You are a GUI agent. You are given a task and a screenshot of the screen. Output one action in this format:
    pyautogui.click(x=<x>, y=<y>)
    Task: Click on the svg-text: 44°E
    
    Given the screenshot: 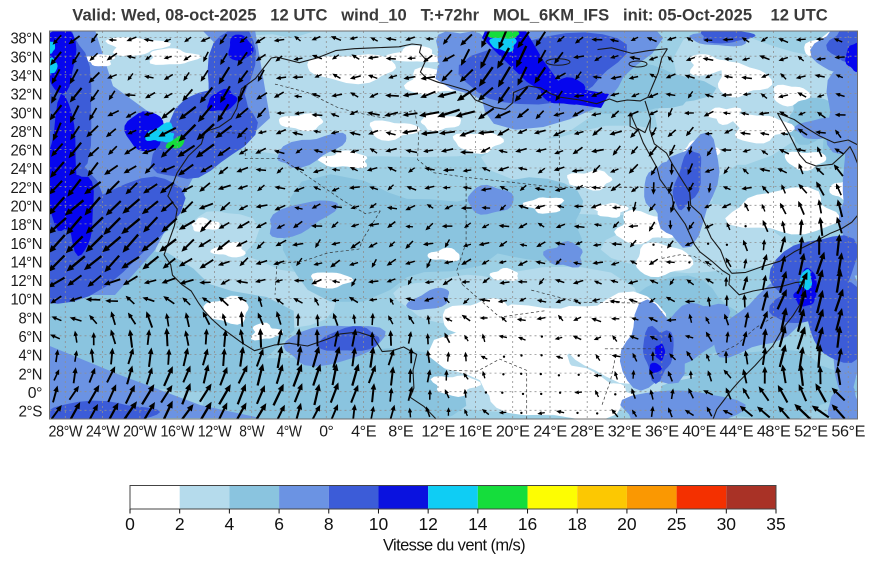 What is the action you would take?
    pyautogui.click(x=737, y=432)
    